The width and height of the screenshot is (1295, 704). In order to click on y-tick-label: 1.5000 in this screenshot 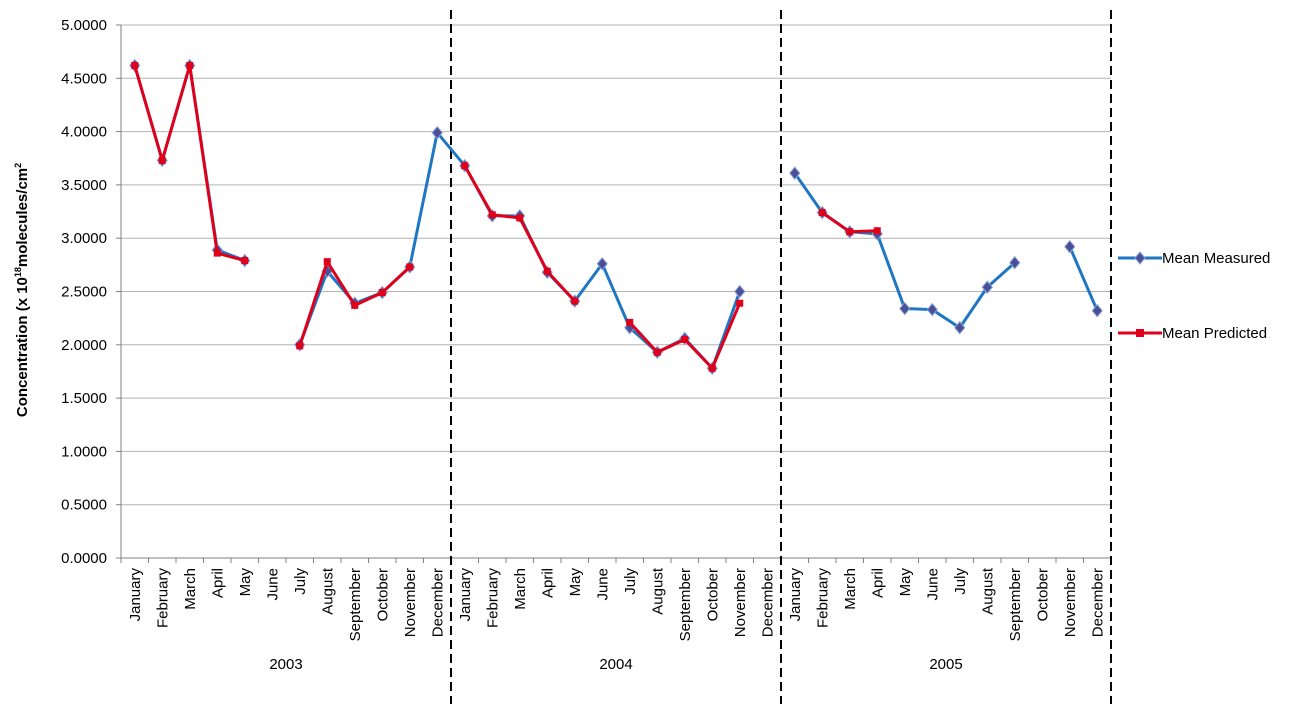, I will do `click(84, 398)`.